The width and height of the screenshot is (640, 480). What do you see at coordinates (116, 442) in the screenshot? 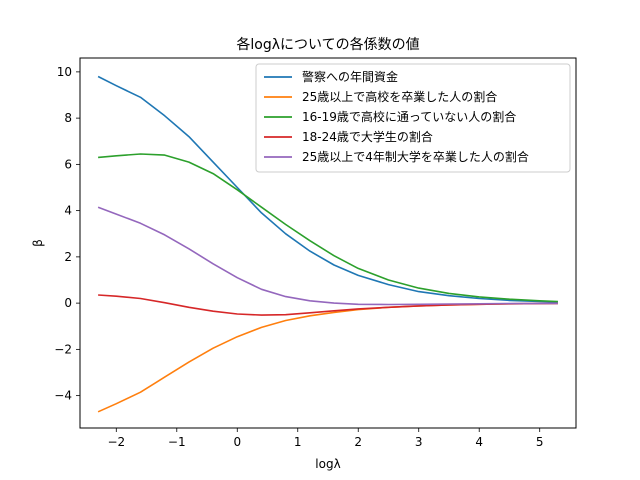
I see `x-tick-label: −2` at bounding box center [116, 442].